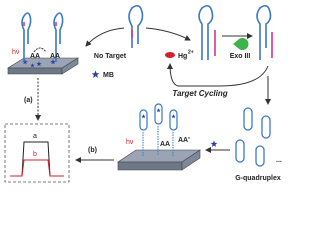 The image size is (320, 240). I want to click on g-quadruplex, so click(253, 137).